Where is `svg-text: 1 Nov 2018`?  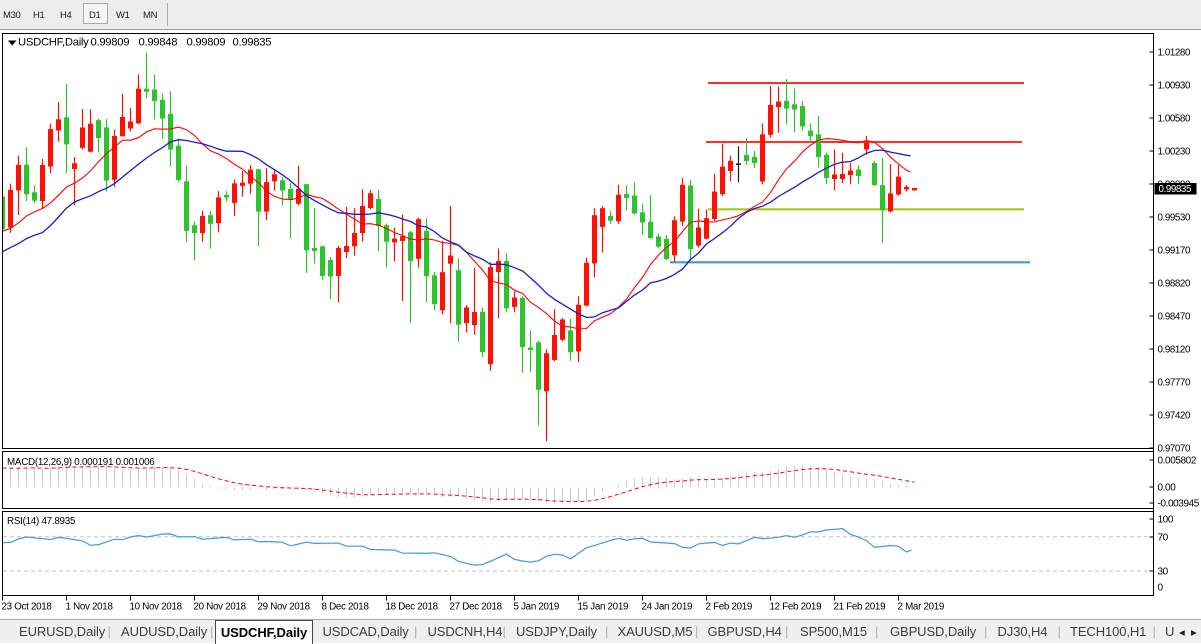 svg-text: 1 Nov 2018 is located at coordinates (90, 607).